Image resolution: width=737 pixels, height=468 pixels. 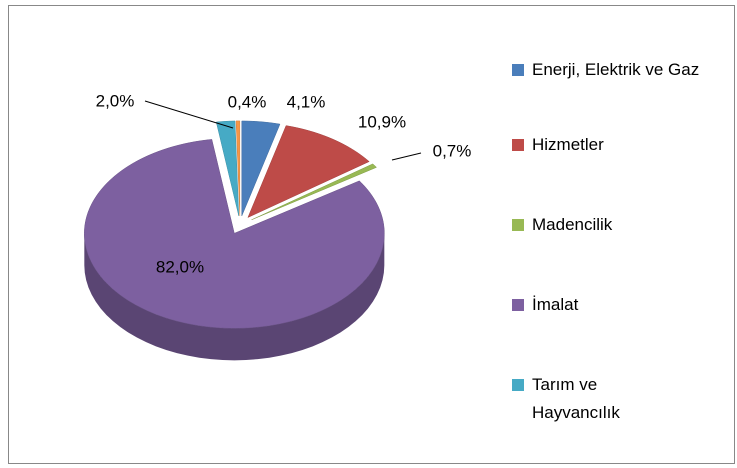 What do you see at coordinates (234, 297) in the screenshot?
I see `slice-side` at bounding box center [234, 297].